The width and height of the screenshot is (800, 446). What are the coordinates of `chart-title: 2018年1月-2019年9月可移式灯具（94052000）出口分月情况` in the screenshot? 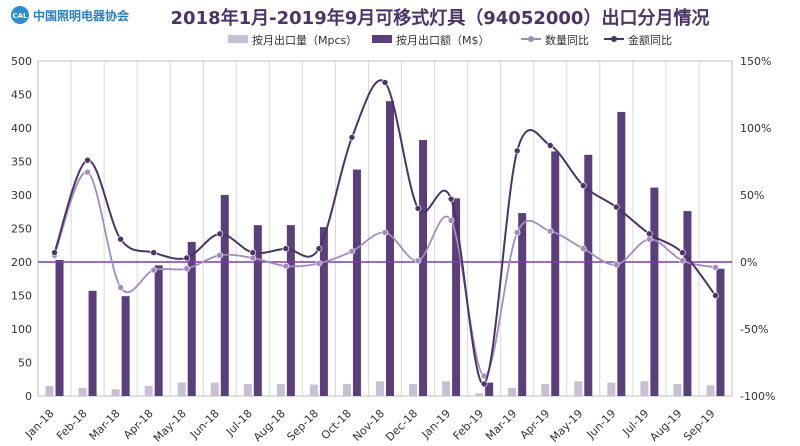 It's located at (440, 18).